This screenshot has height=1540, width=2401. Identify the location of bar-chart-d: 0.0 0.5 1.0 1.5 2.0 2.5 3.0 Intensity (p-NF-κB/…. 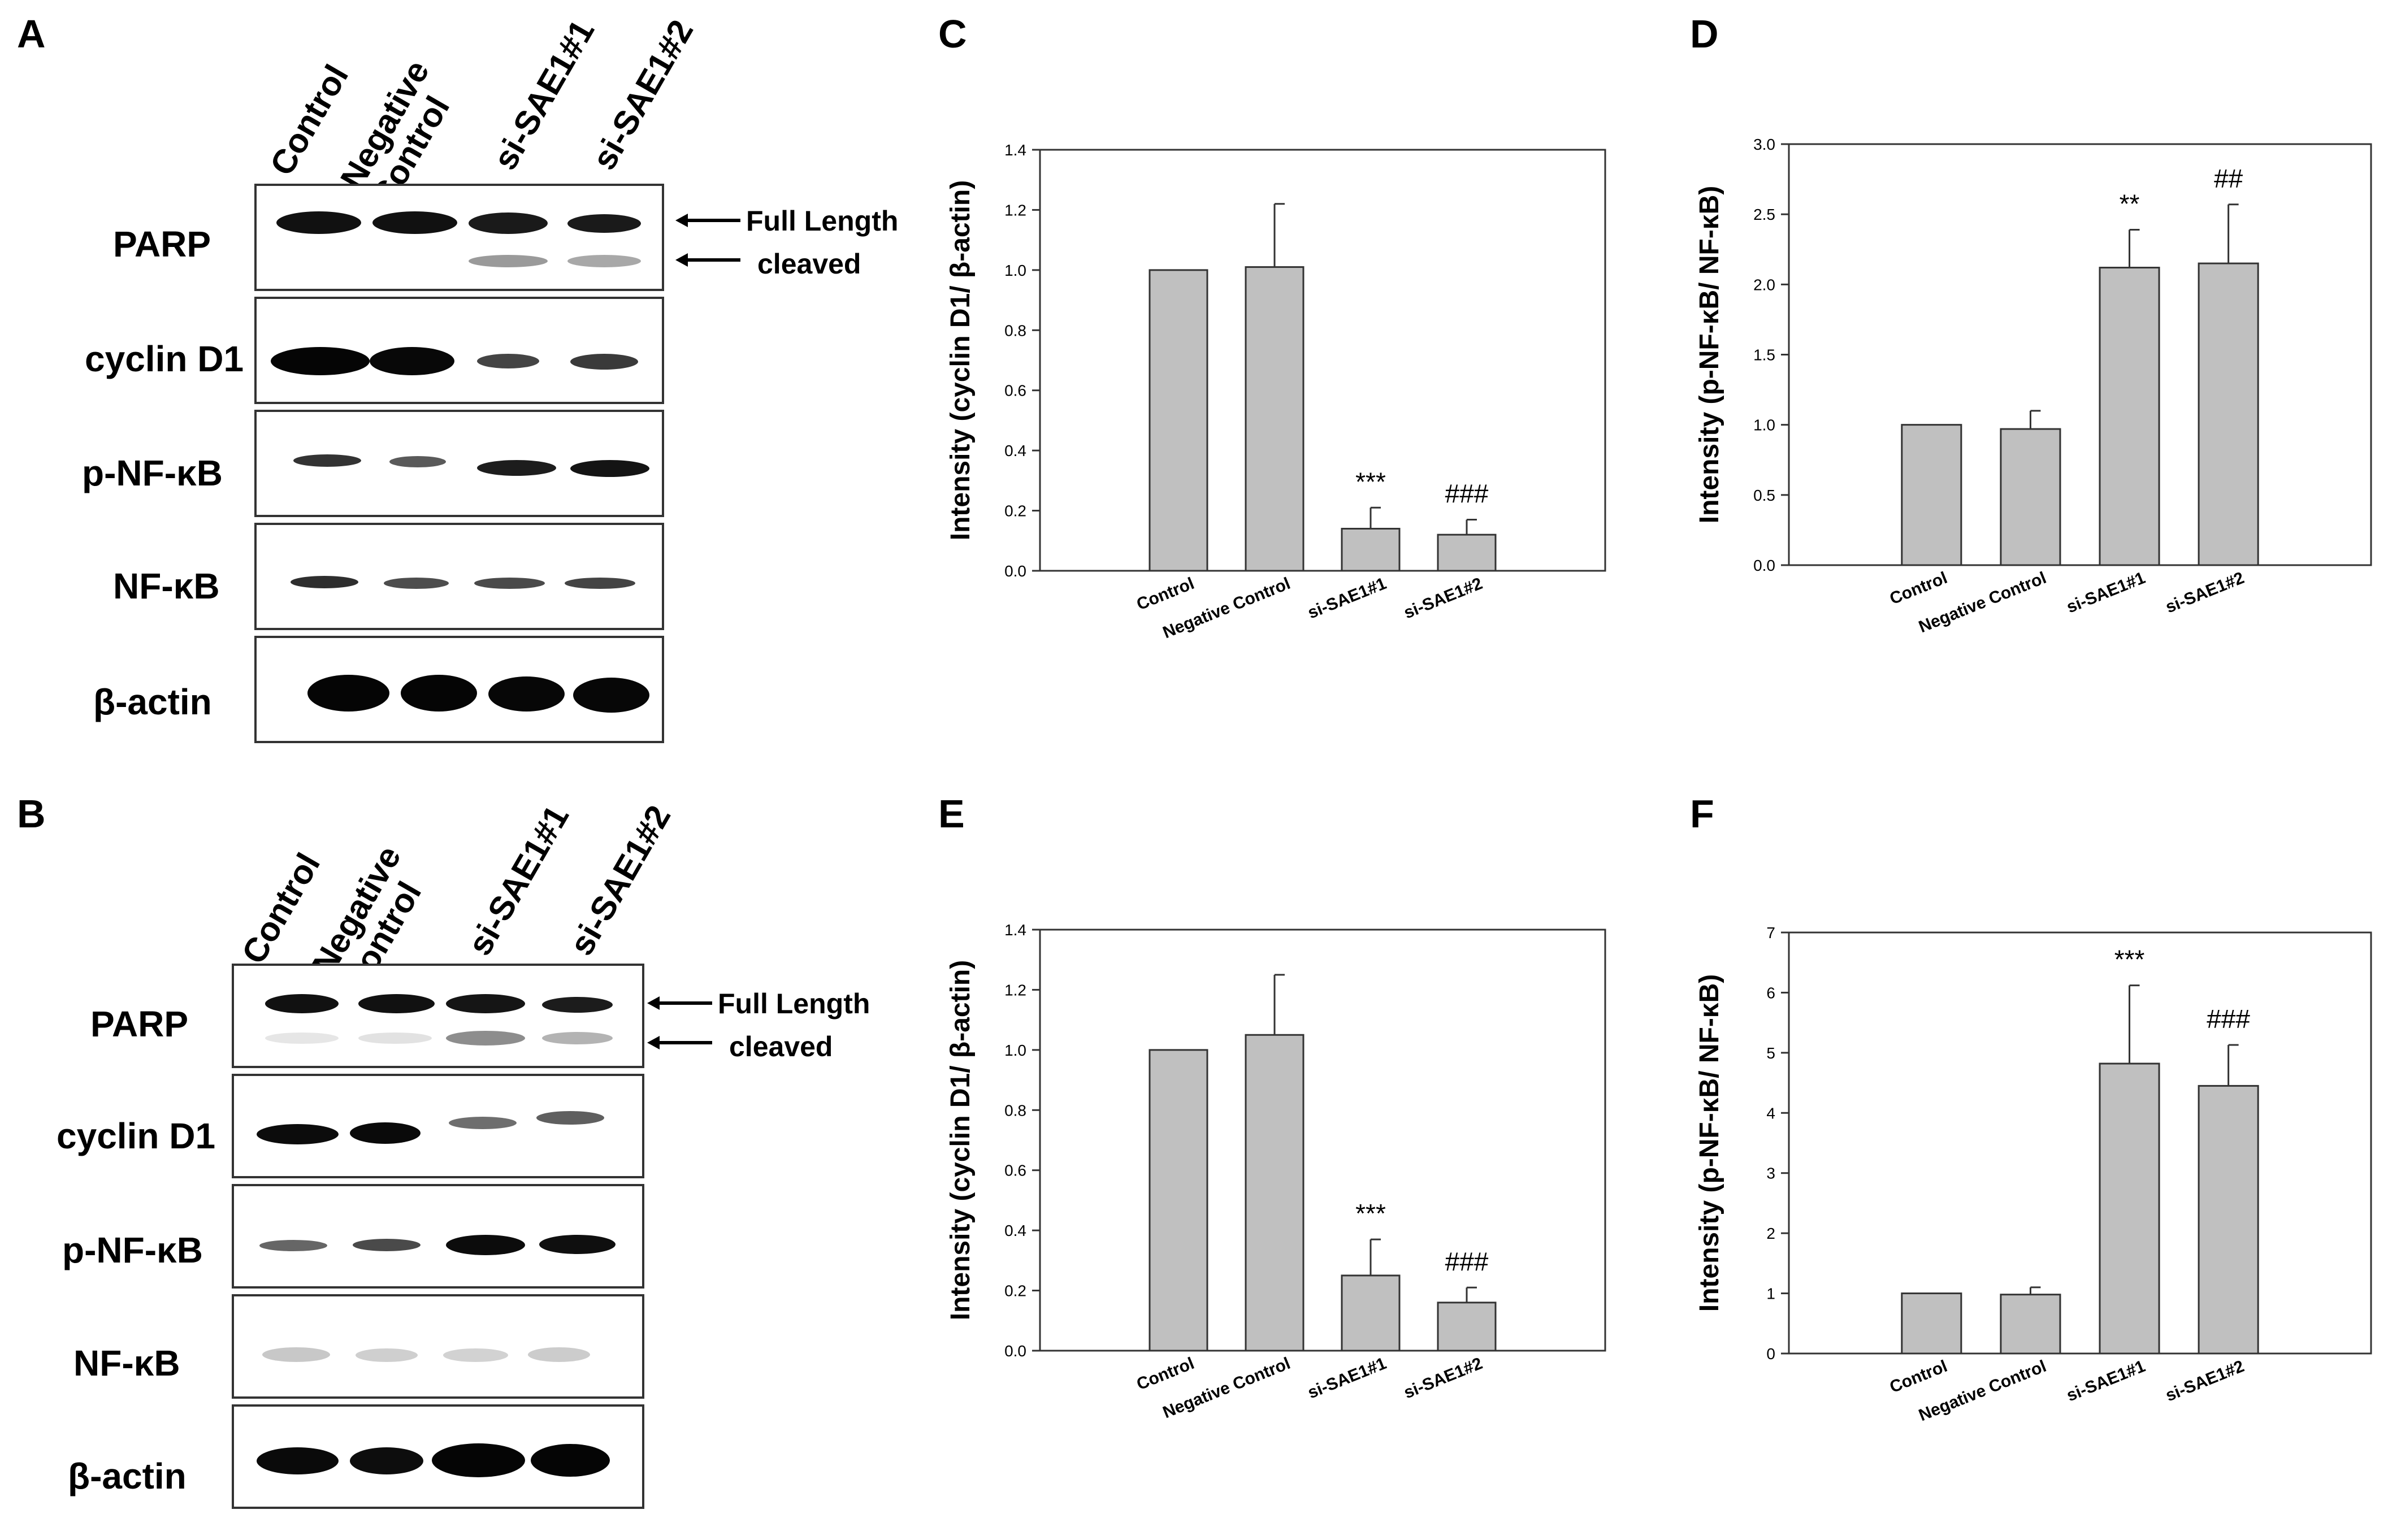
(2034, 386).